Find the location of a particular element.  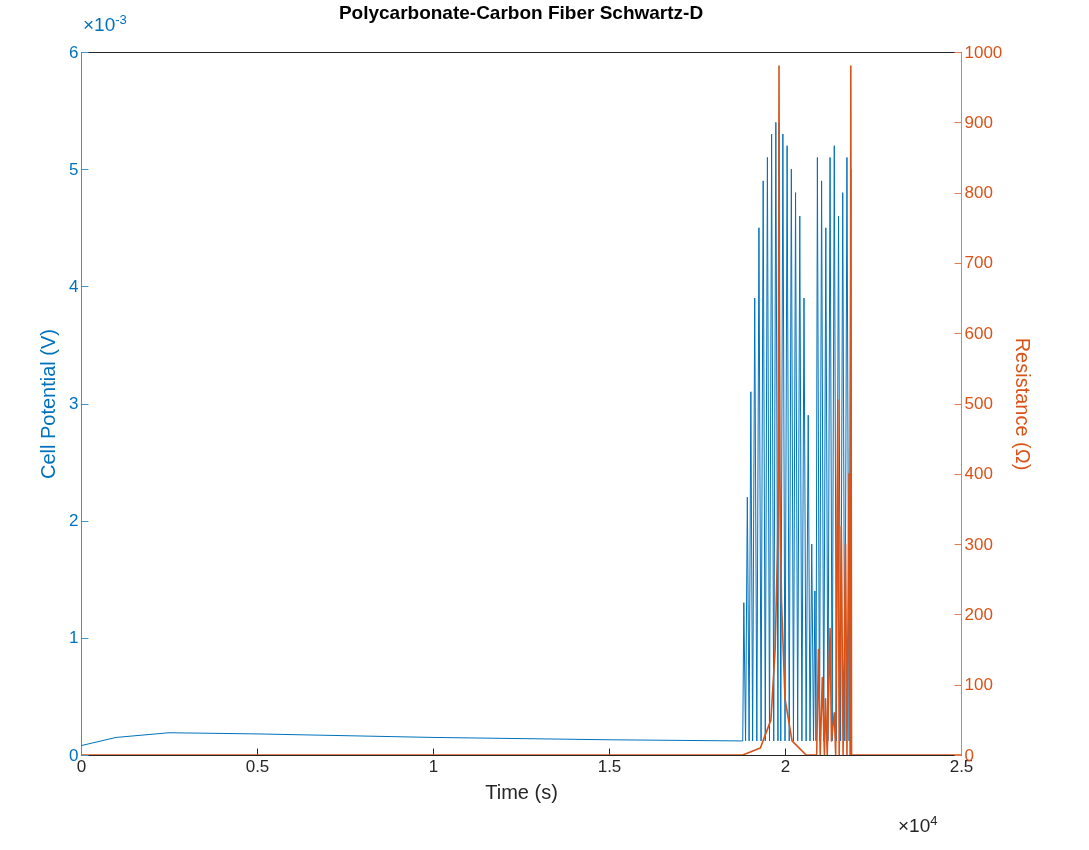

x-tick-label: 1 is located at coordinates (433, 766).